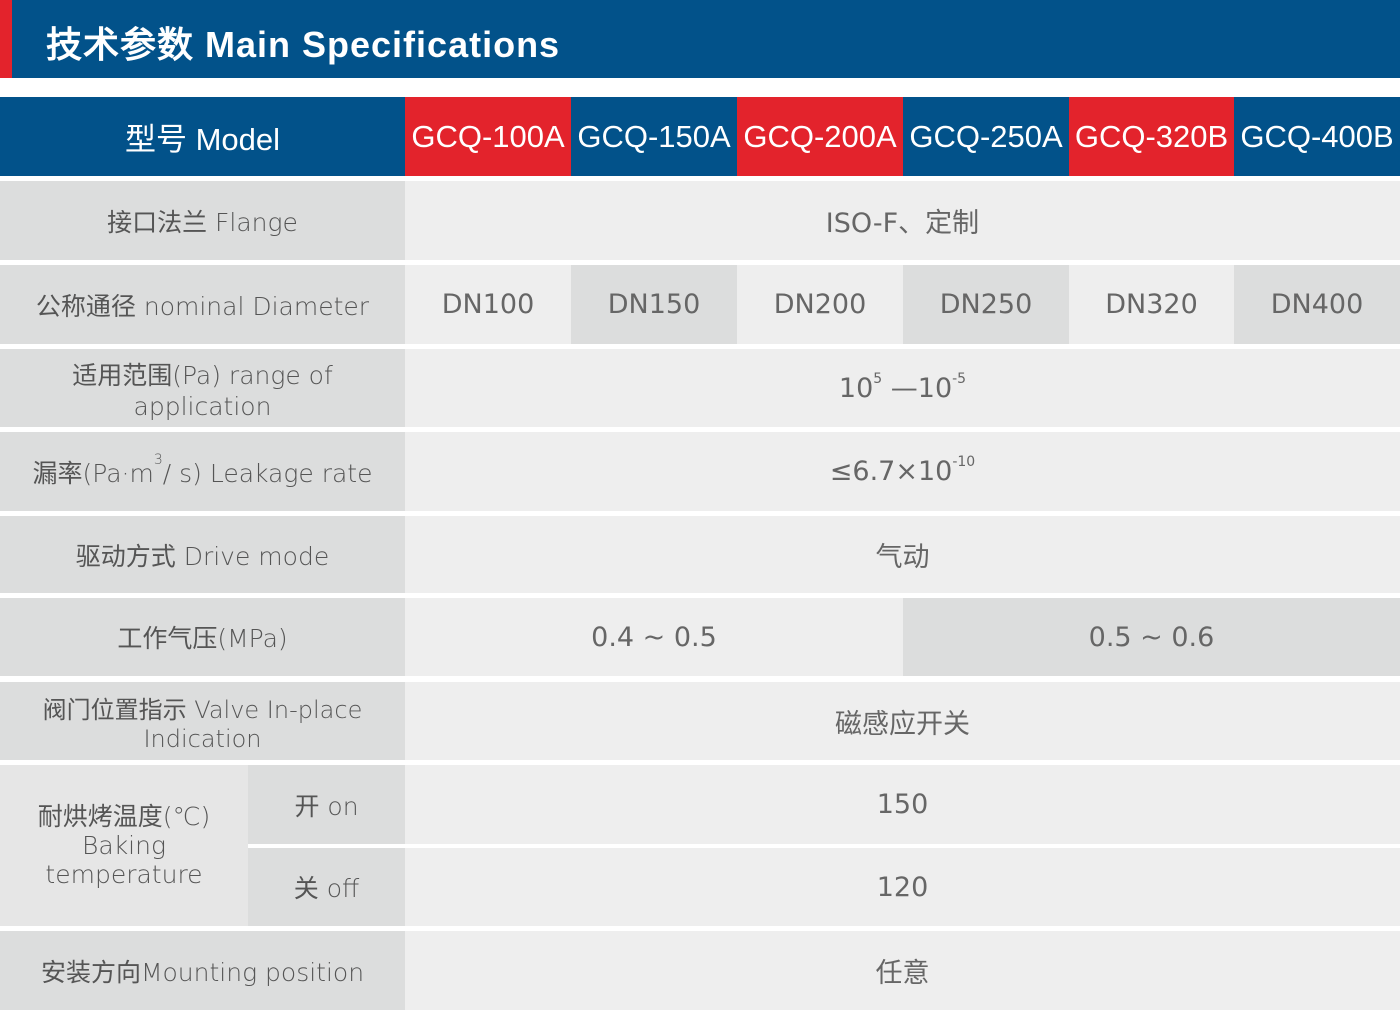 Image resolution: width=1400 pixels, height=1010 pixels. Describe the element at coordinates (1317, 136) in the screenshot. I see `model-col-6: GCQ-400B` at that location.